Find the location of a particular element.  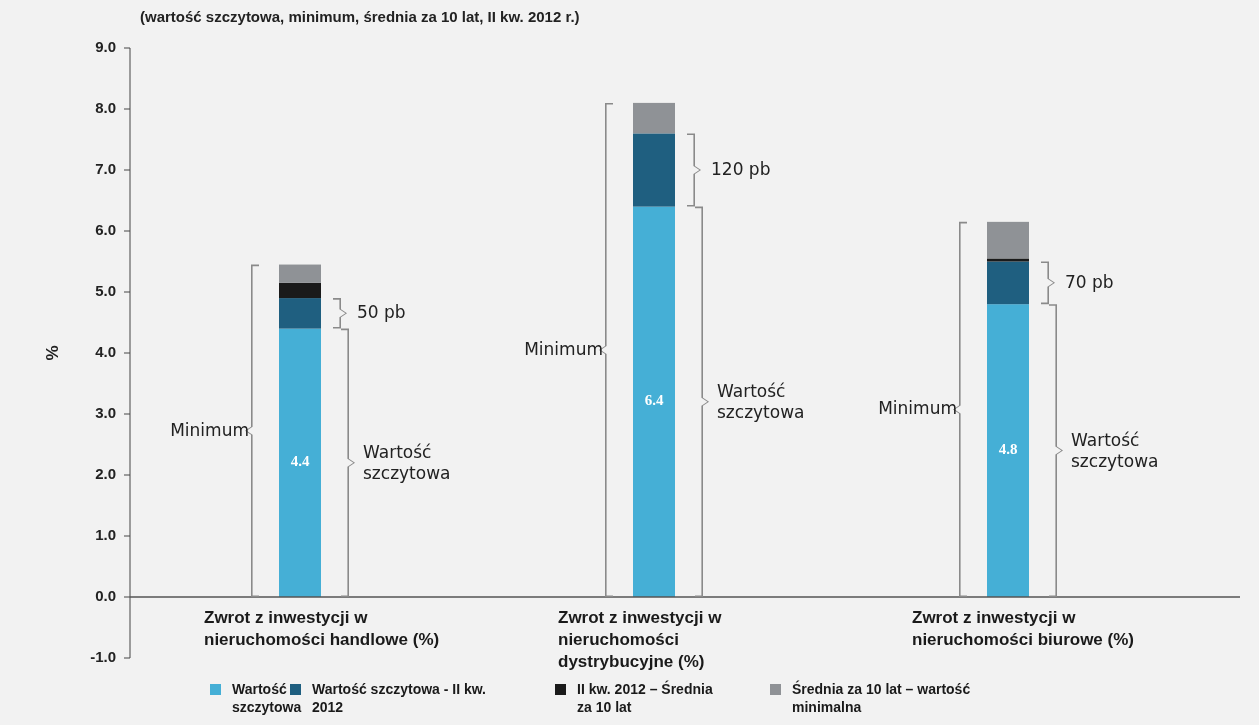

annotation: 70 pb is located at coordinates (1089, 281).